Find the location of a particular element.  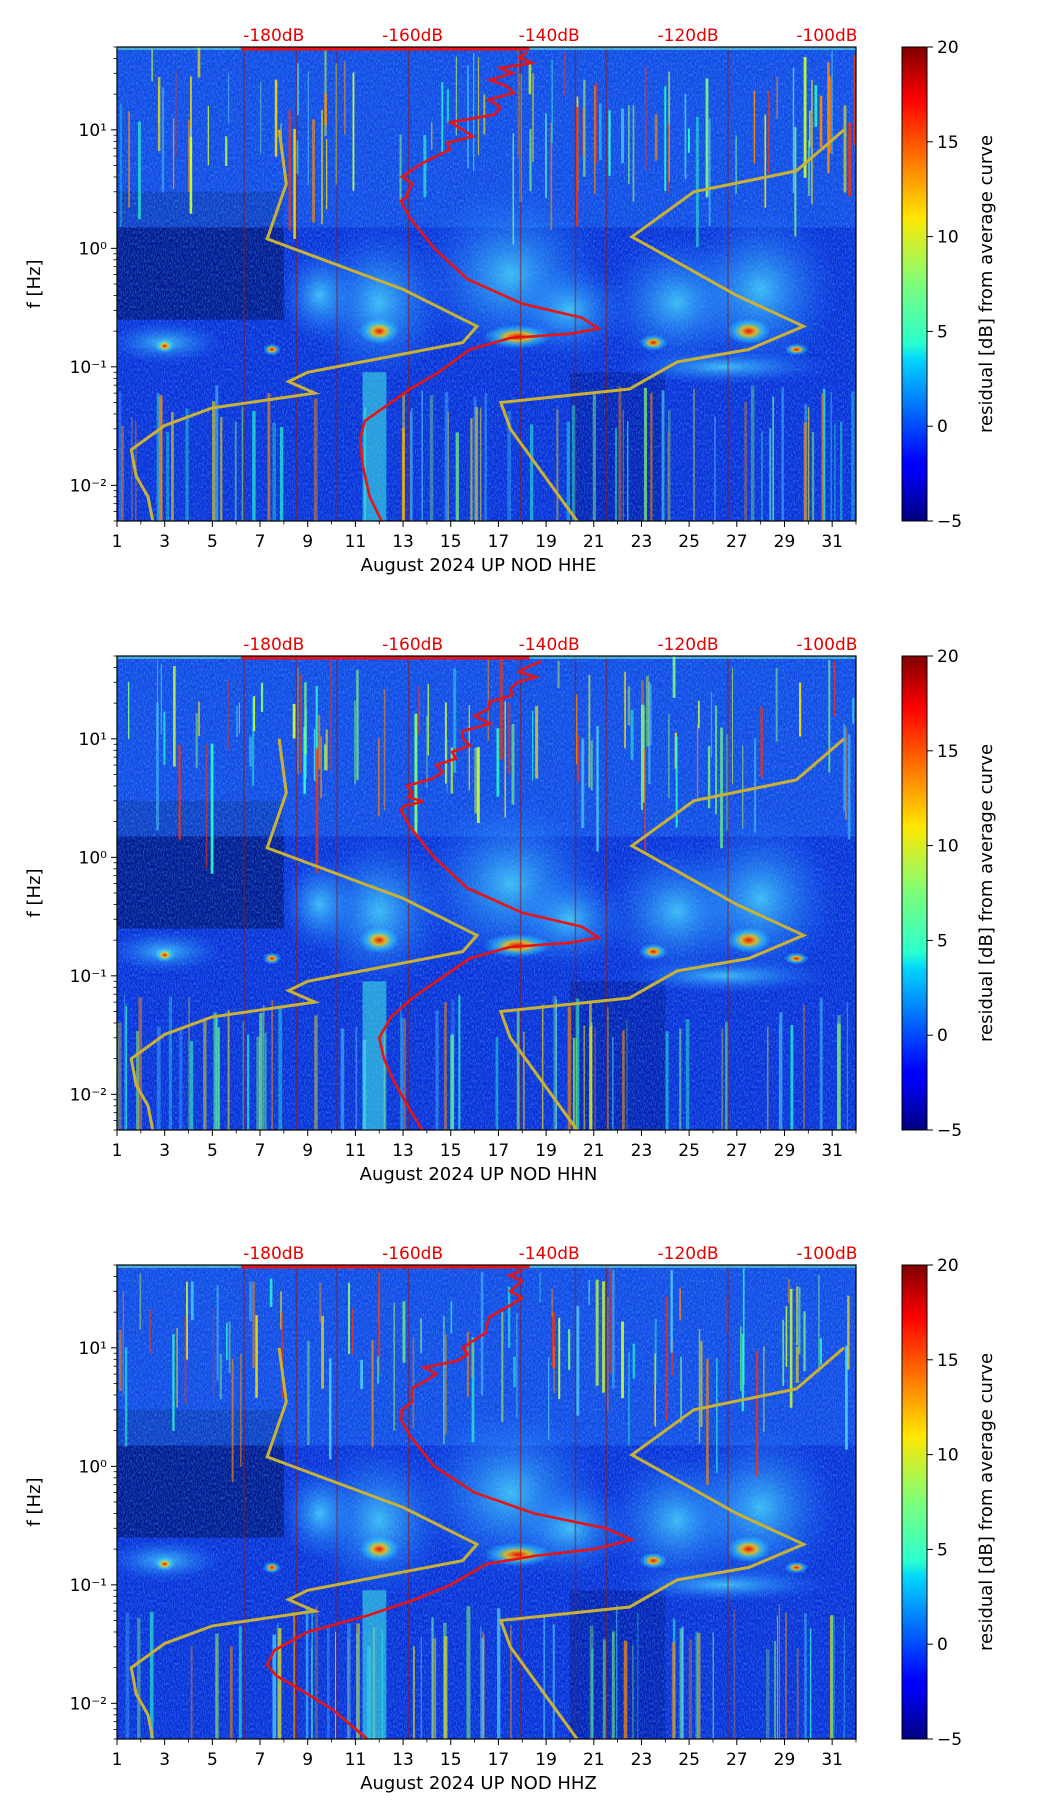

x-tick-label: 21 is located at coordinates (594, 1151).